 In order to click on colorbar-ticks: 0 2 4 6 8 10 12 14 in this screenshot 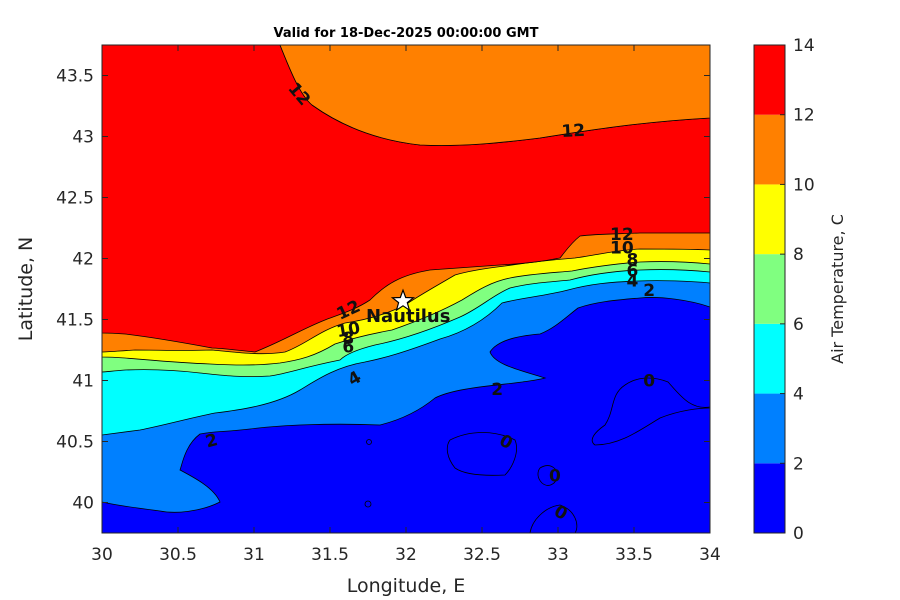, I will do `click(797, 290)`.